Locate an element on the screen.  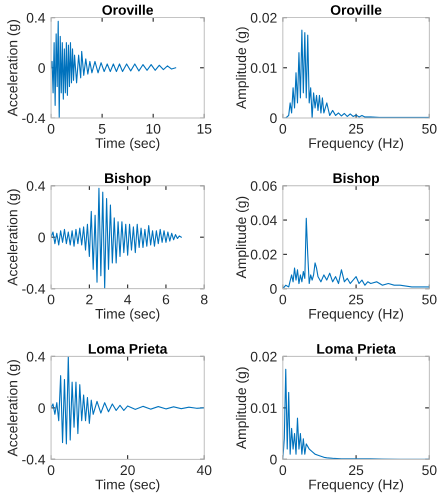
x-tick-label: 40 is located at coordinates (204, 470).